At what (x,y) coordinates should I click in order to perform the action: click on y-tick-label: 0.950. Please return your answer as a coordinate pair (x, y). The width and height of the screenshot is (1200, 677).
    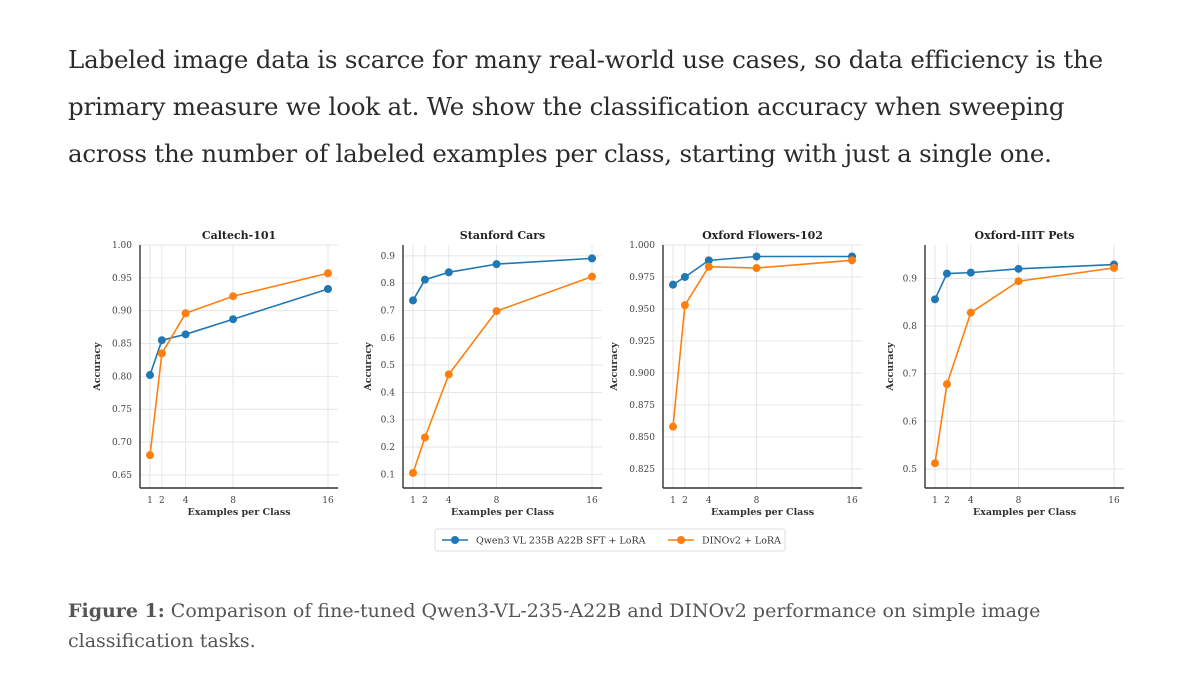
    Looking at the image, I should click on (642, 310).